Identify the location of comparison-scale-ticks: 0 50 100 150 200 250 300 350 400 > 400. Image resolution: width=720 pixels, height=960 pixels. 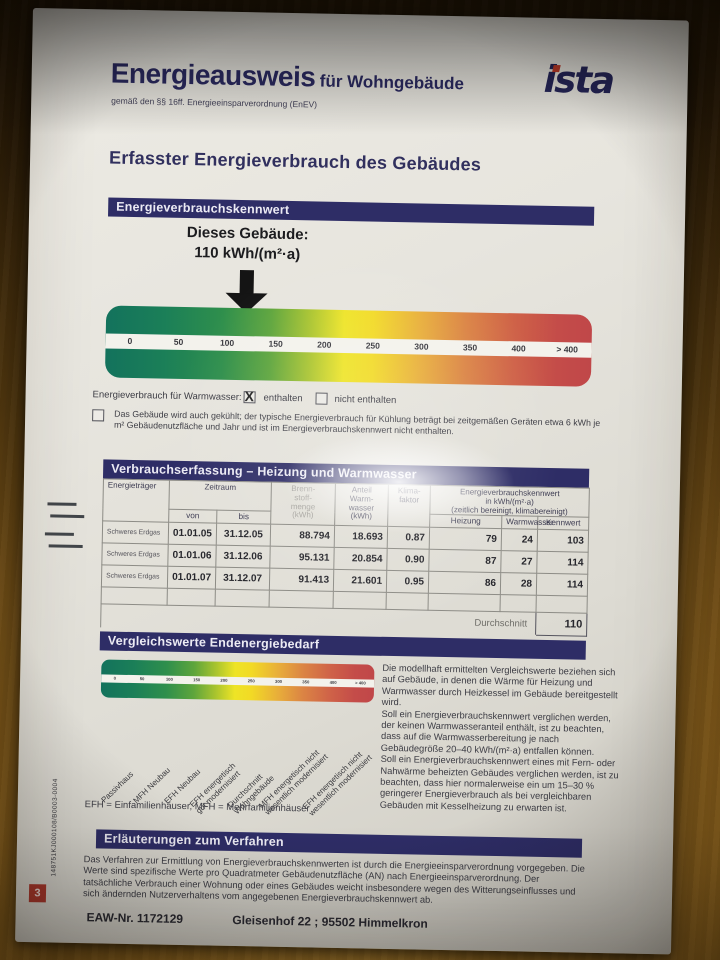
(238, 681).